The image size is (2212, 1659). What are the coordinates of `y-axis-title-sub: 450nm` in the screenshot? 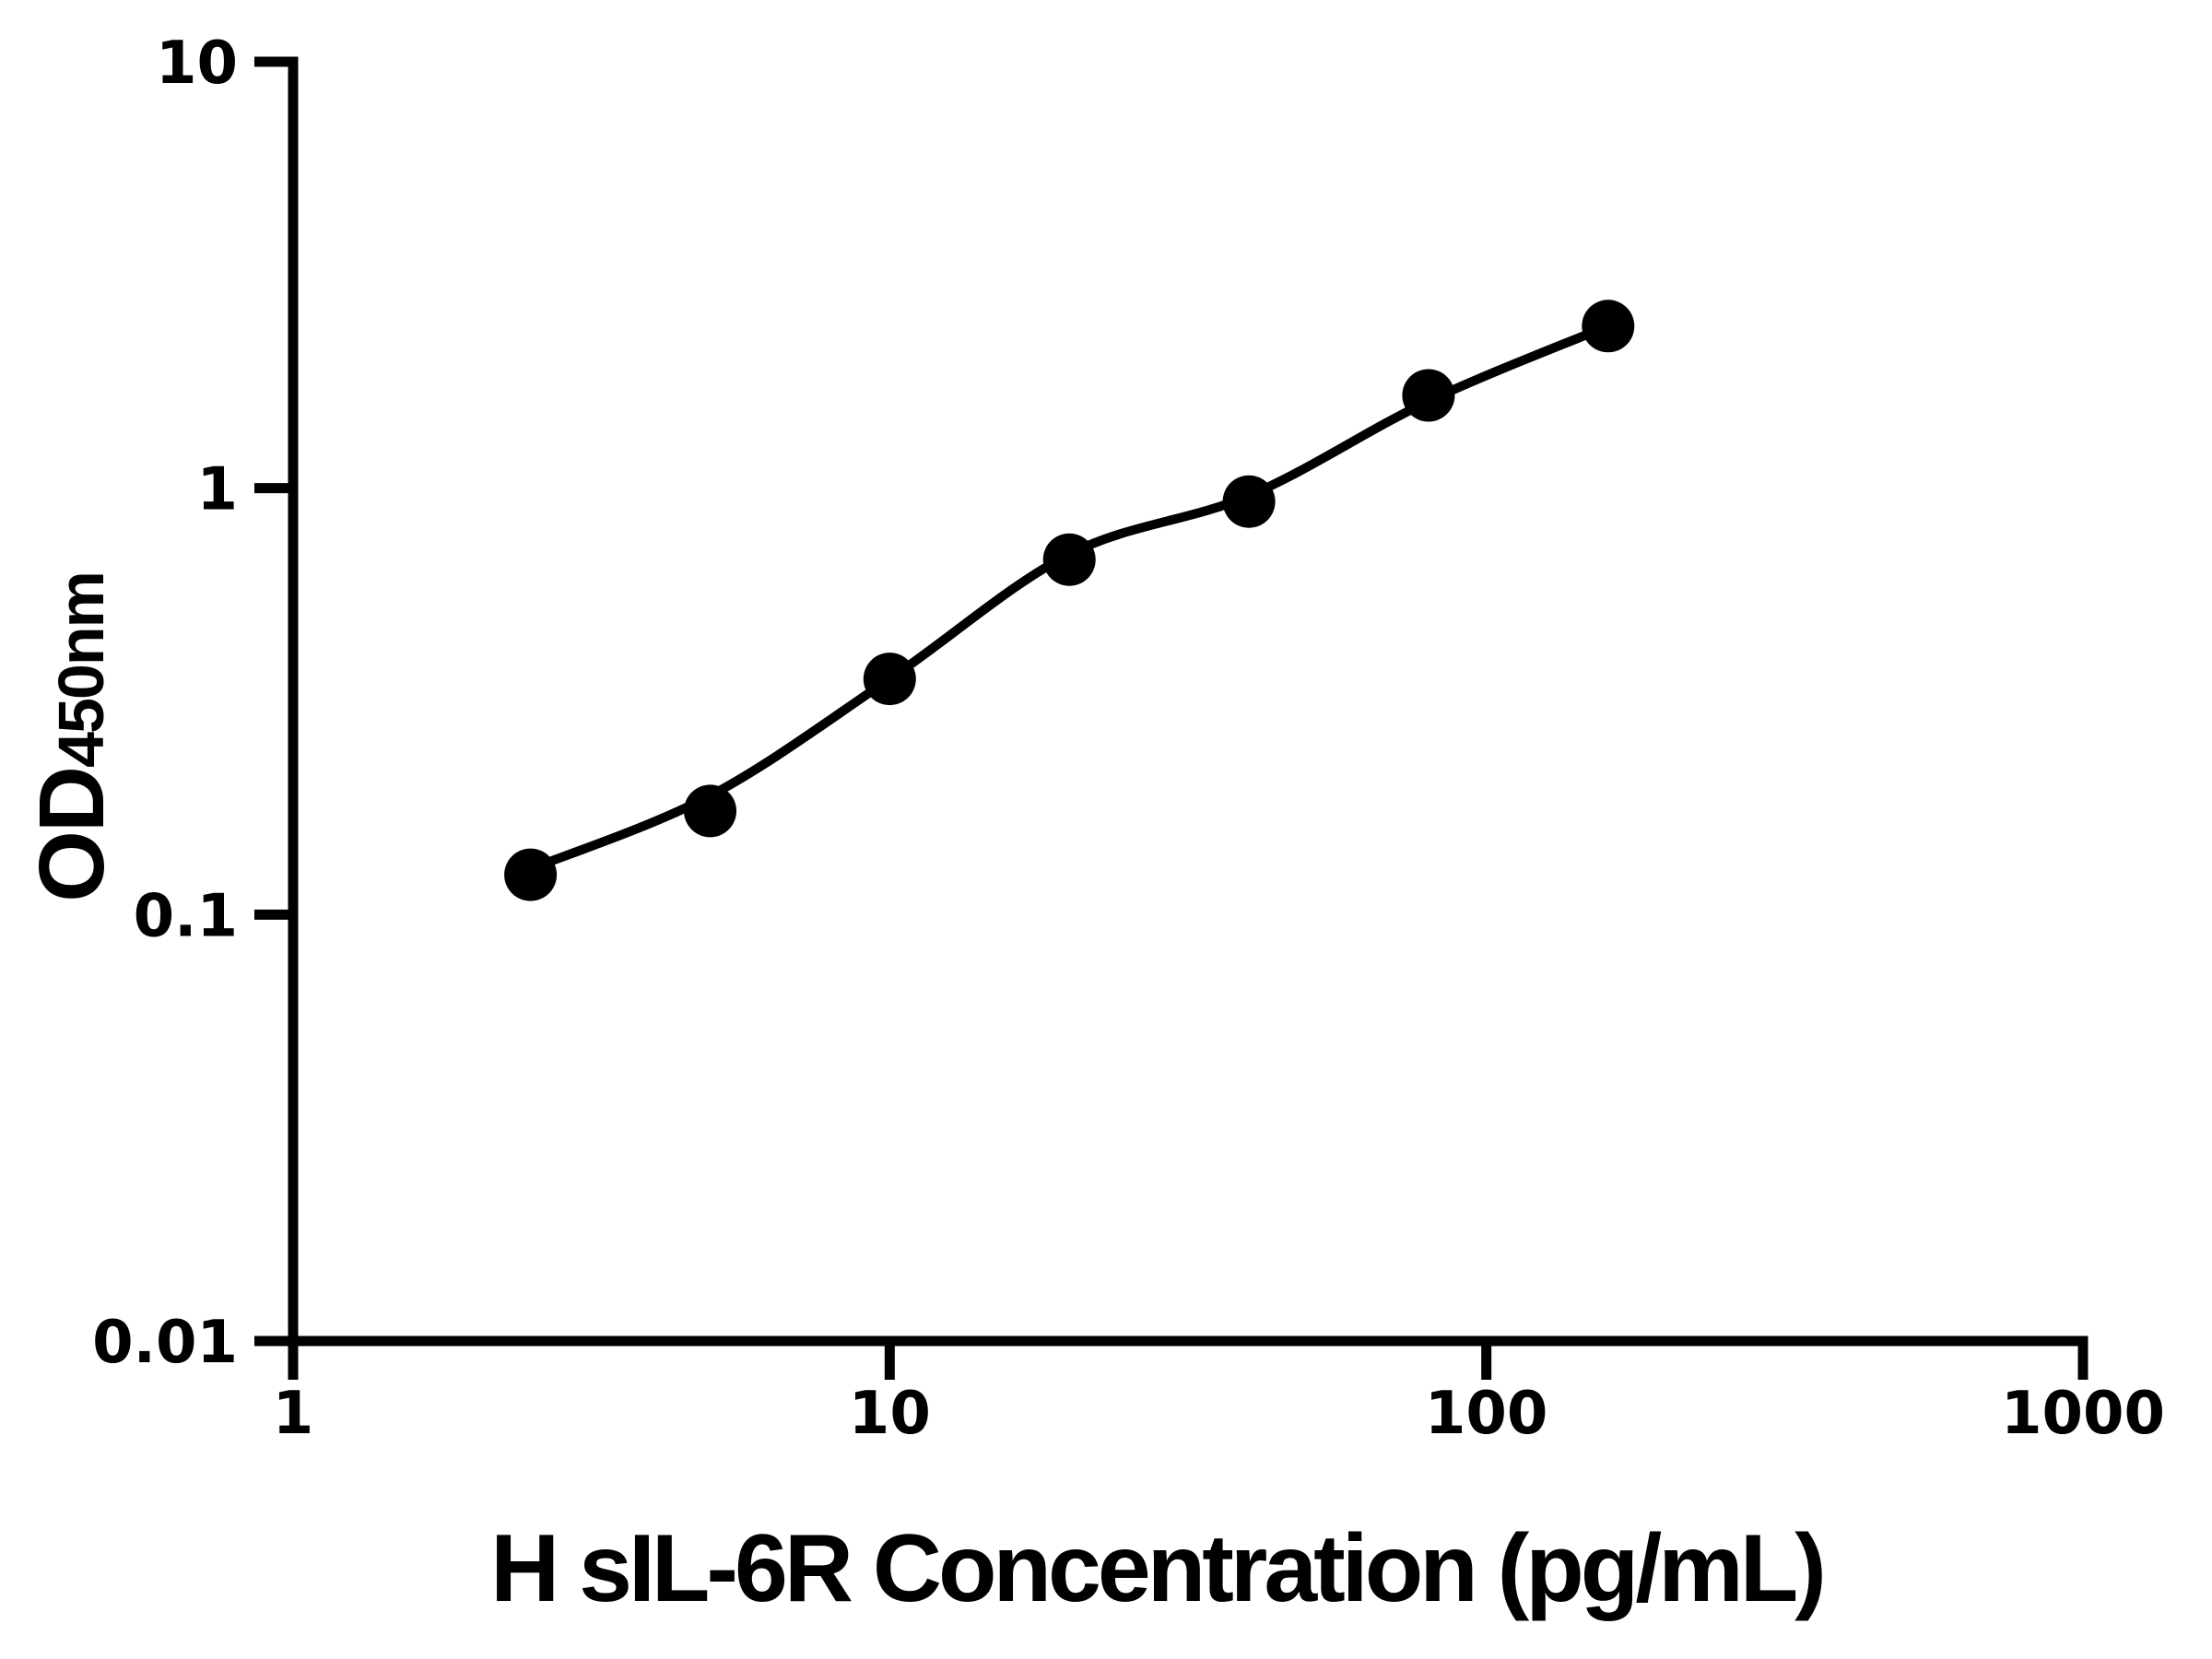 It's located at (81, 670).